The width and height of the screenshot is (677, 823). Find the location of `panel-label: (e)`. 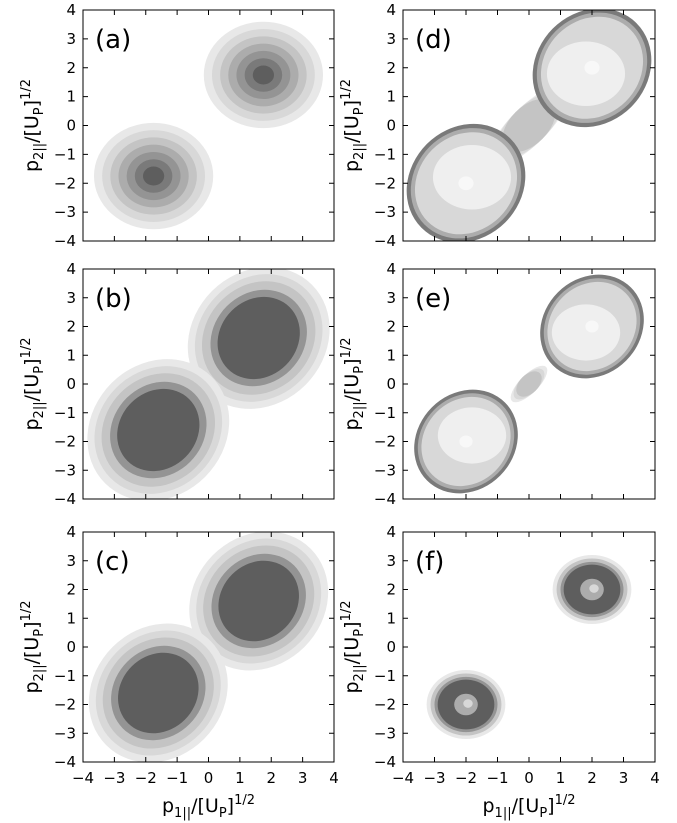

panel-label: (e) is located at coordinates (433, 299).